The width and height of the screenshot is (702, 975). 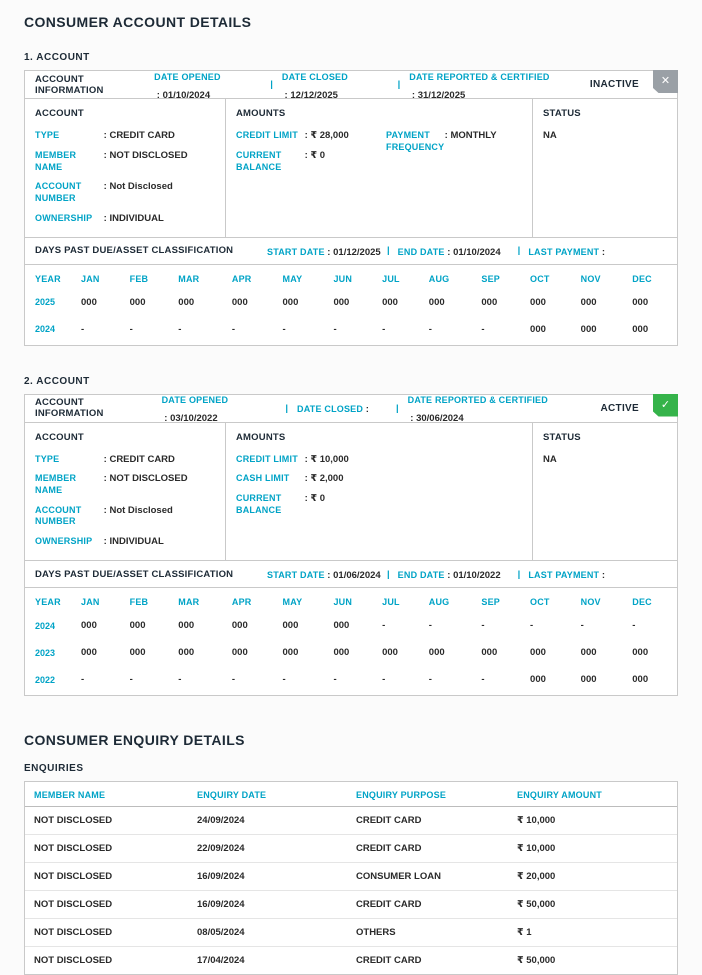 I want to click on dpd-year: 2023, so click(x=45, y=652).